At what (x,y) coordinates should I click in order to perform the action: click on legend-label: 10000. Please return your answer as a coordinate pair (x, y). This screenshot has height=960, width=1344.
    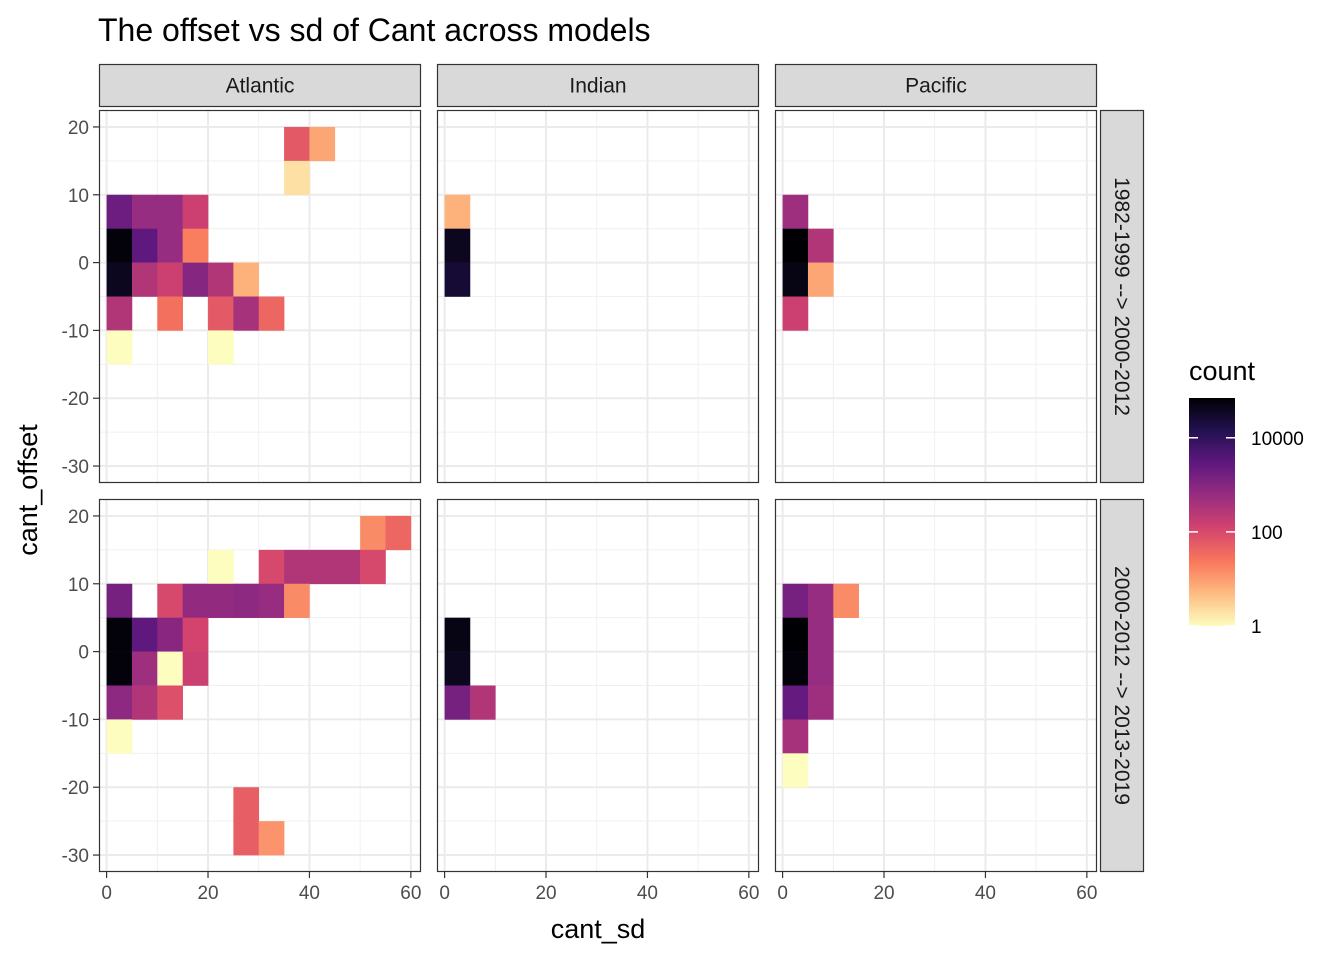
    Looking at the image, I should click on (1277, 439).